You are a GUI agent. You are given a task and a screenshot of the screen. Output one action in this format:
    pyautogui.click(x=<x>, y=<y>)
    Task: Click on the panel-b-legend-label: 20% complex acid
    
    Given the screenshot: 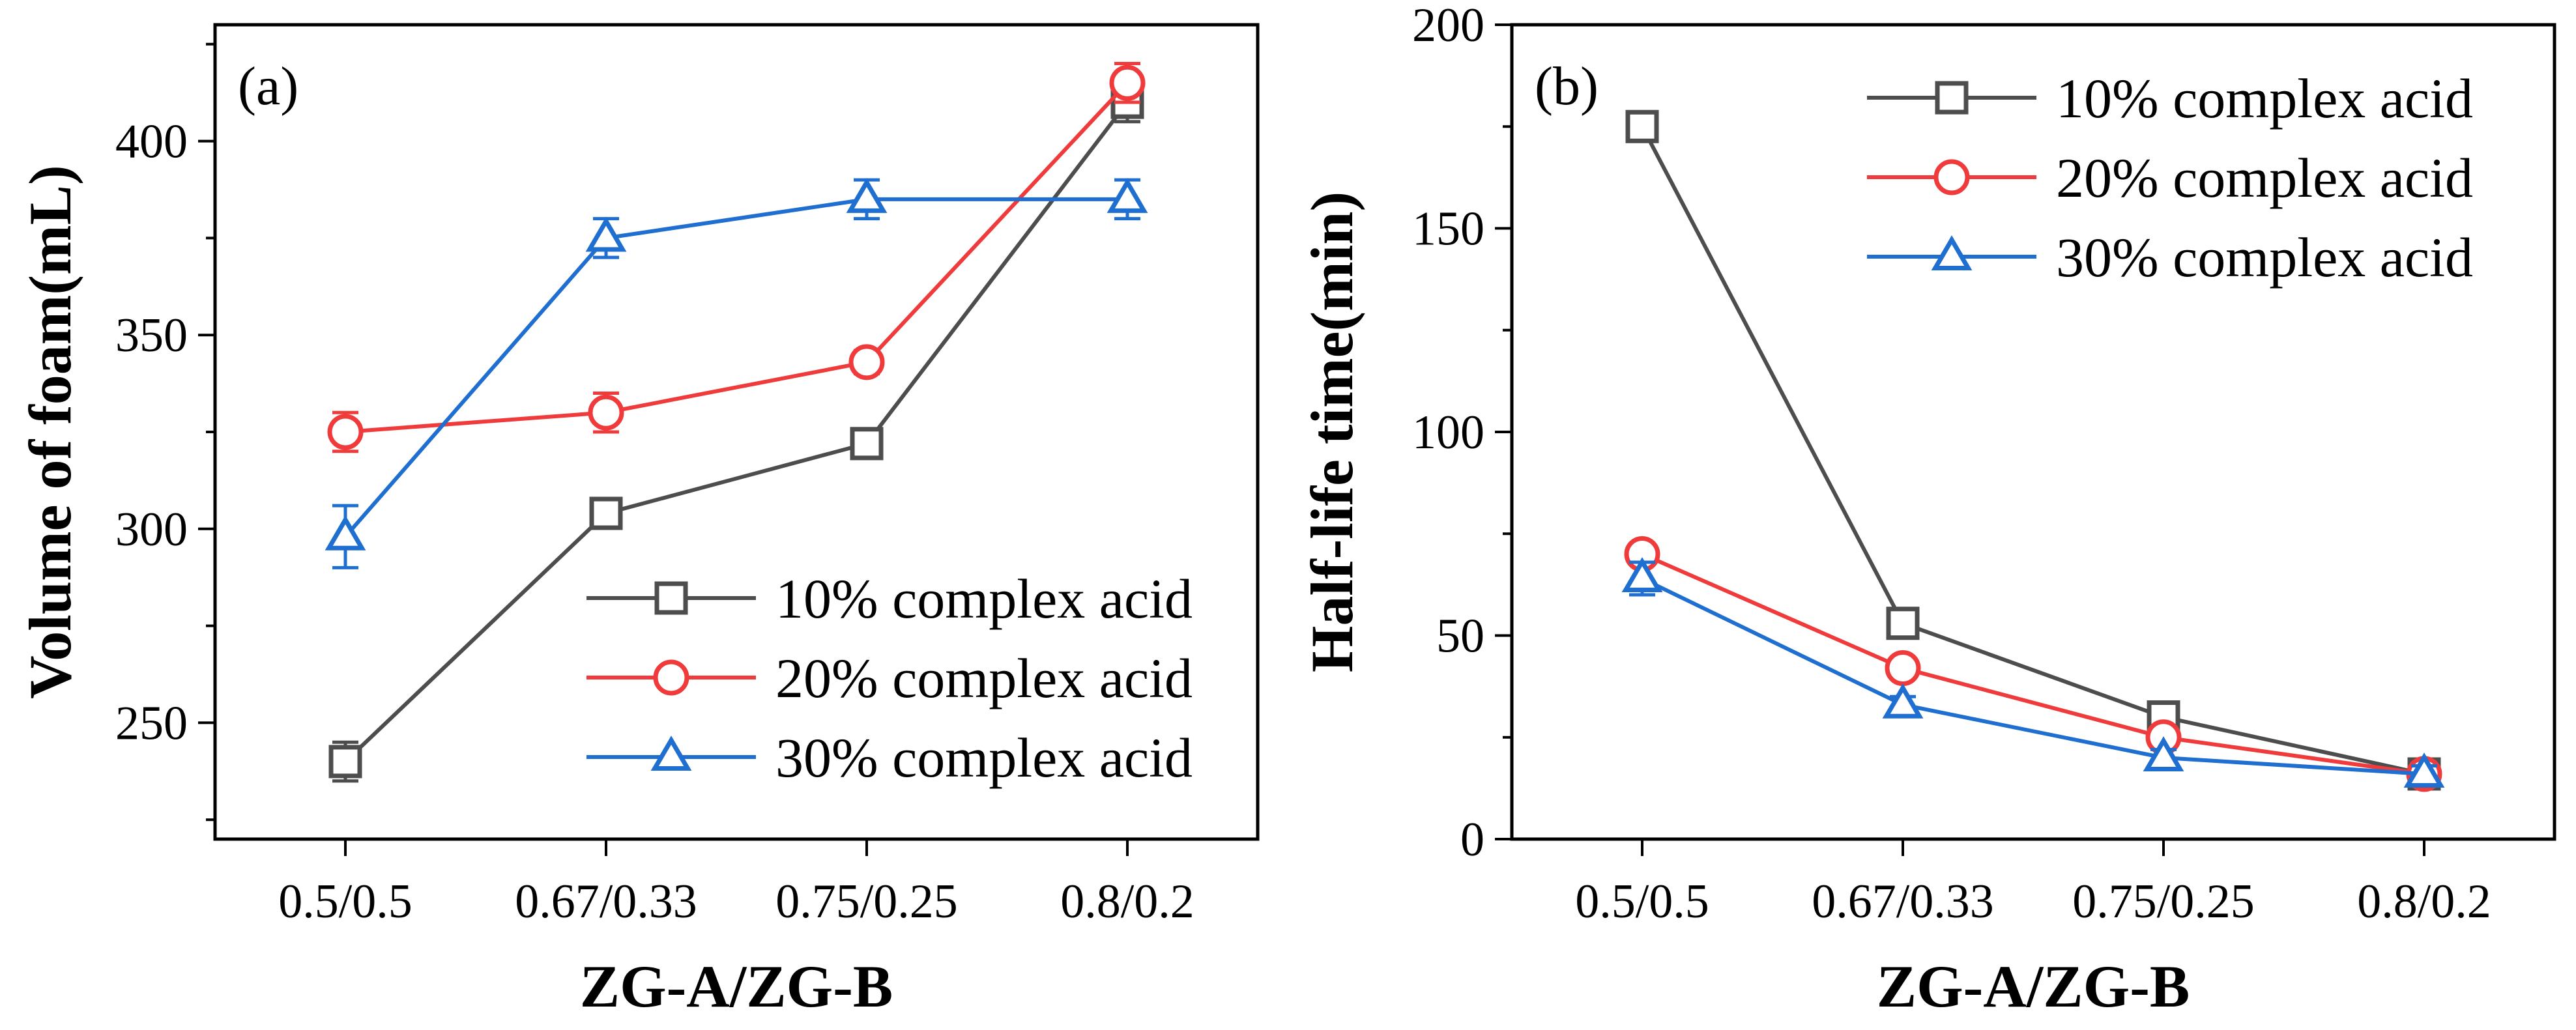 What is the action you would take?
    pyautogui.click(x=2264, y=178)
    